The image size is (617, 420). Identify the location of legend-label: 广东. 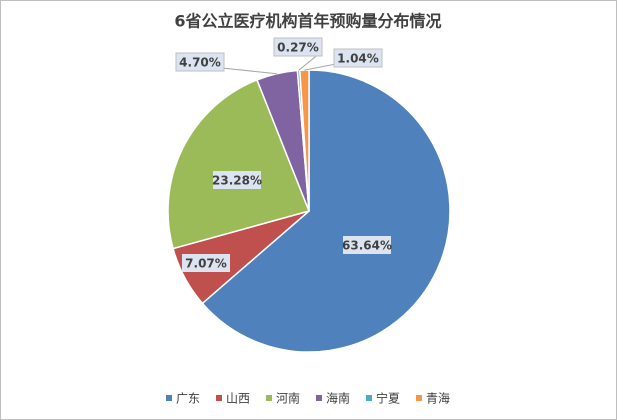
(188, 399).